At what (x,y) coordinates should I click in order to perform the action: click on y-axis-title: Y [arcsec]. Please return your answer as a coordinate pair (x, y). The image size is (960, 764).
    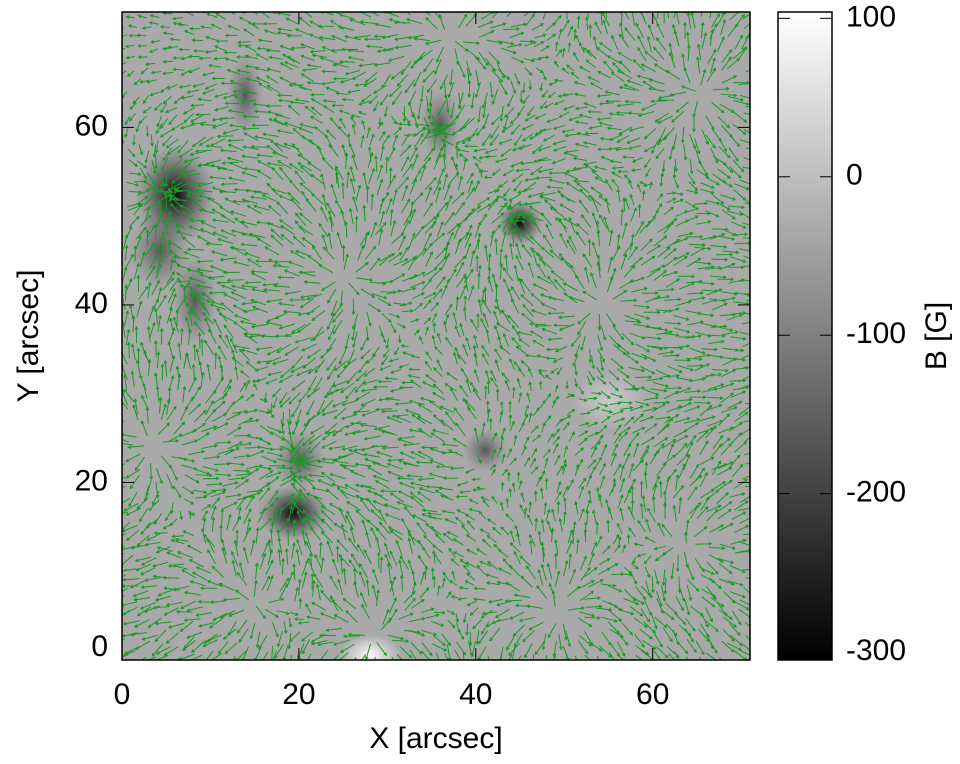
    Looking at the image, I should click on (28, 336).